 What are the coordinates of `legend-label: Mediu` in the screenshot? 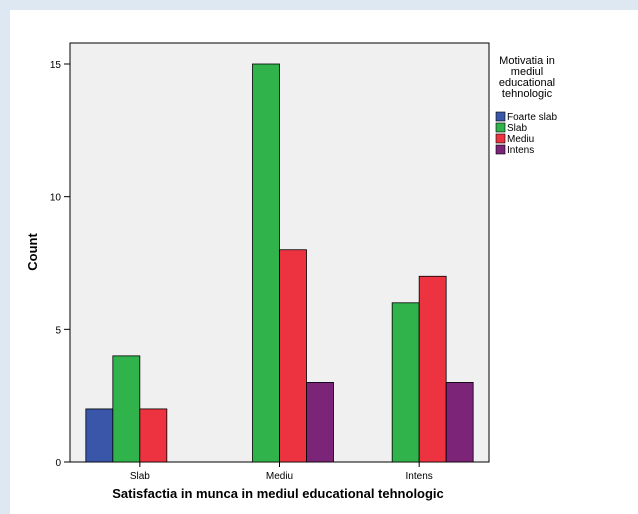 It's located at (520, 139).